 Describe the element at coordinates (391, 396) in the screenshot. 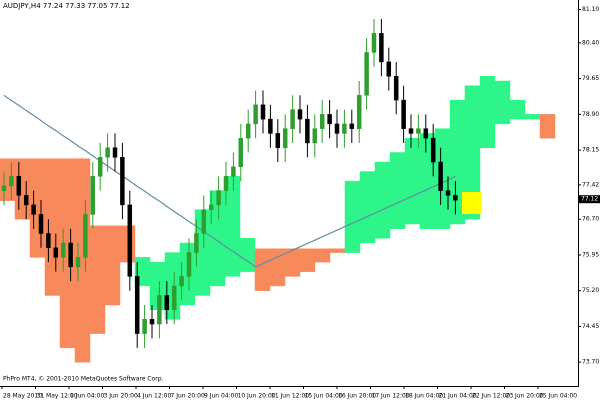

I see `x-tick-label: 17 Jun 12:00` at that location.